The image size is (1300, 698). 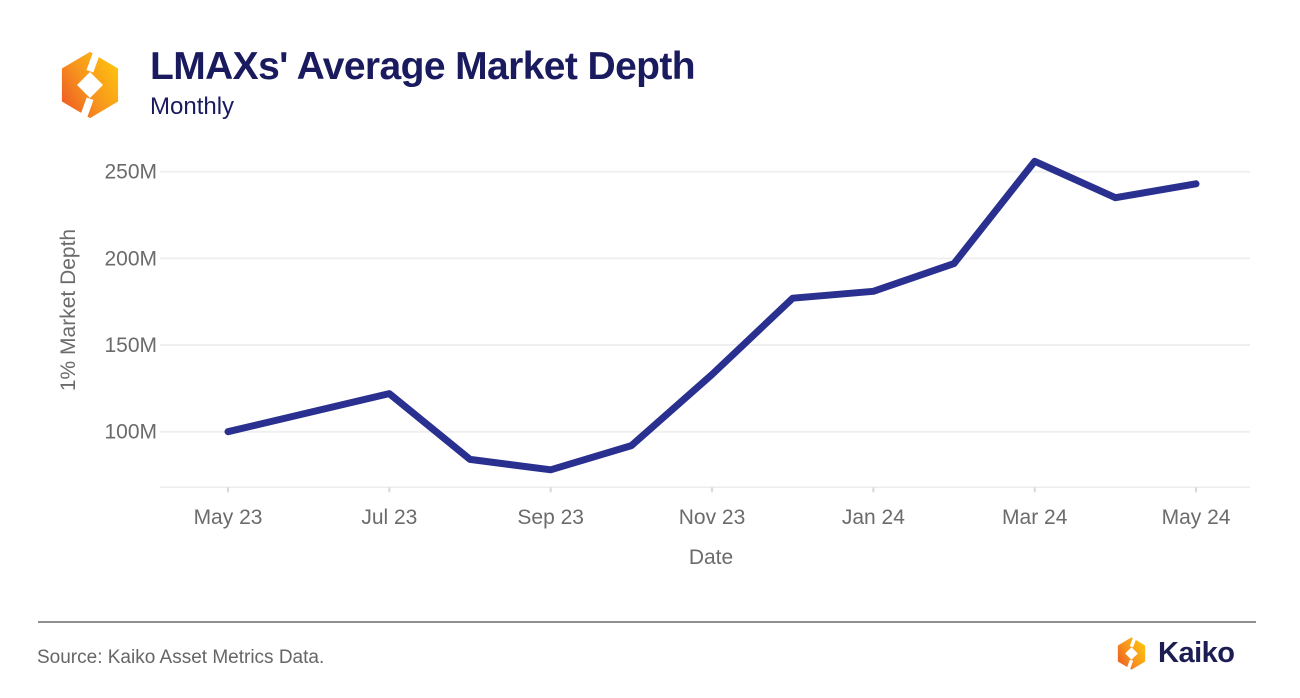 I want to click on x-tick-label: Nov 23, so click(x=712, y=517).